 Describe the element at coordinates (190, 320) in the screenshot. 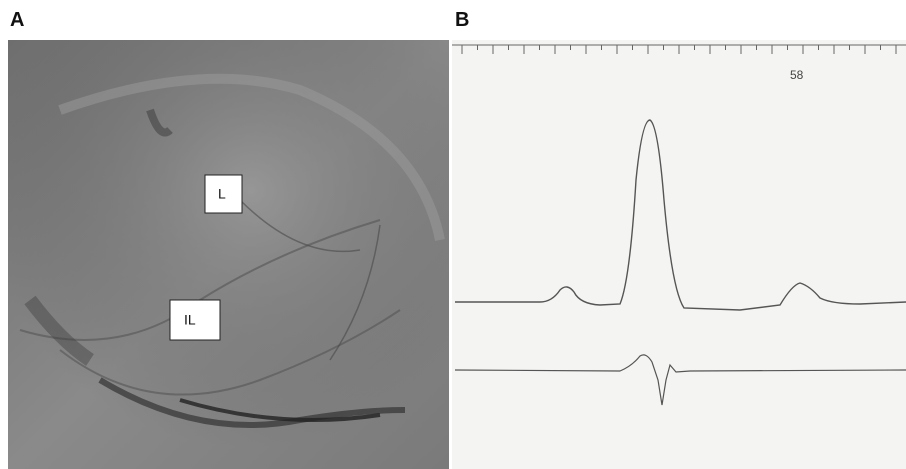

I see `annotation-label: IL` at that location.